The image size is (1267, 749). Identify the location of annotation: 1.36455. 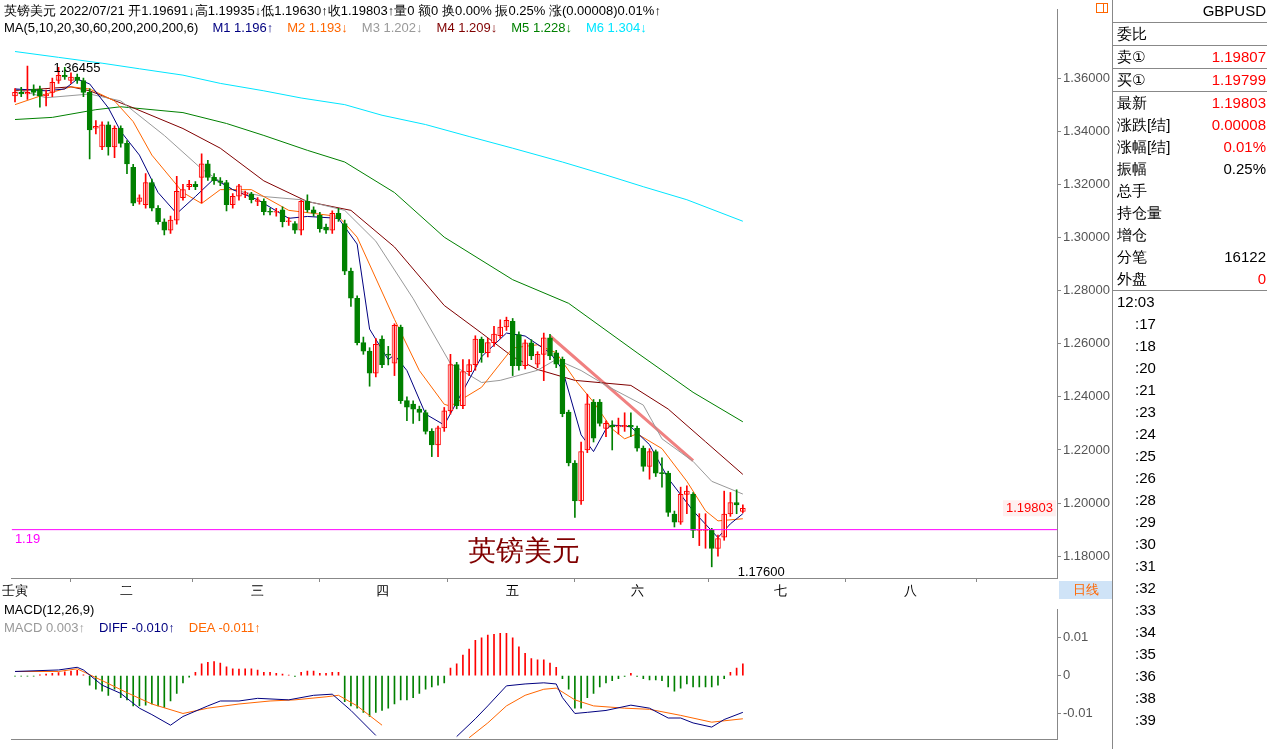
(77, 67).